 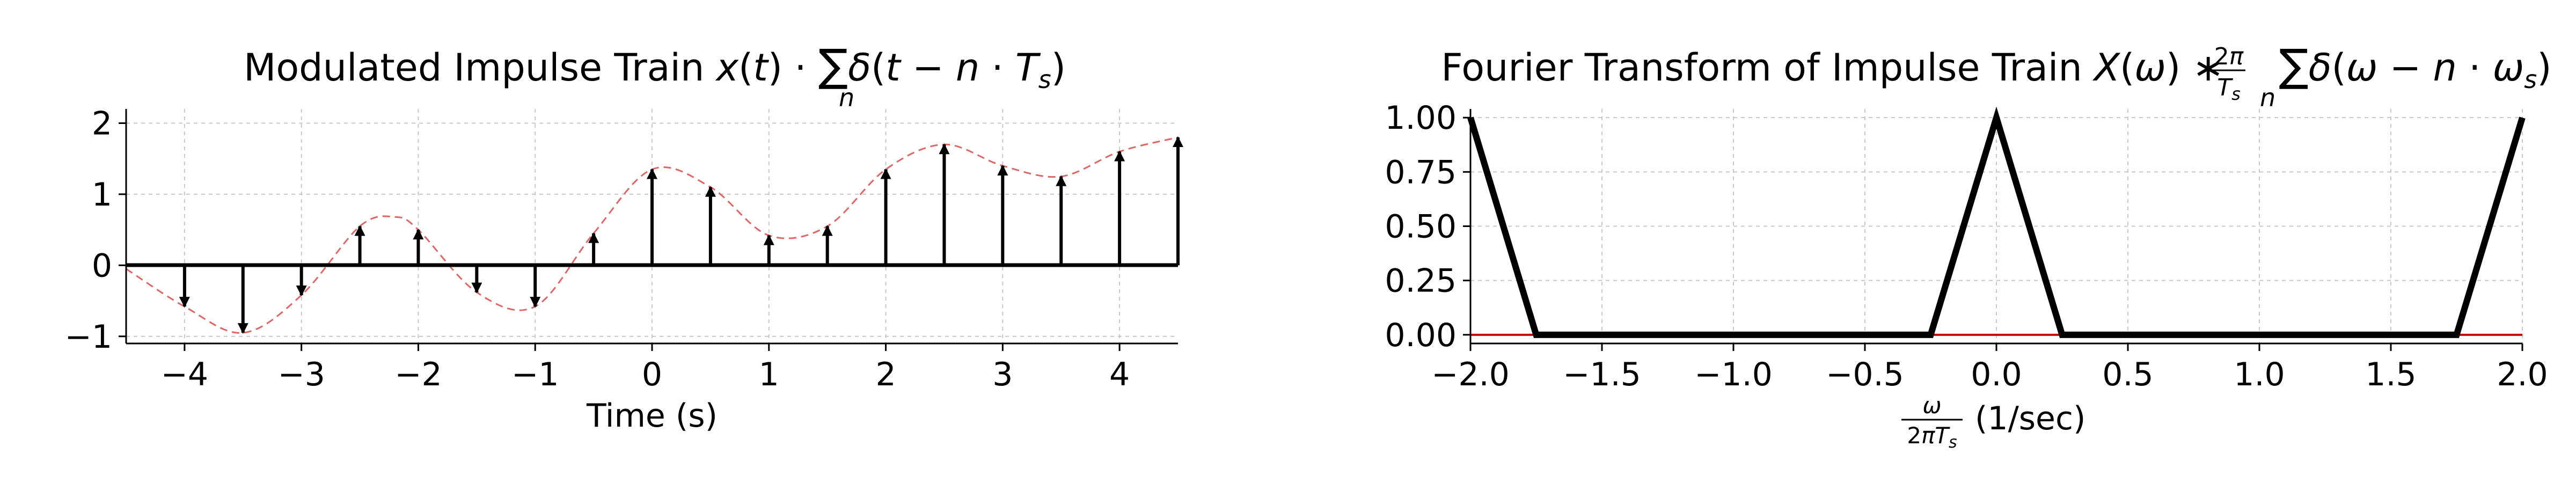 What do you see at coordinates (1421, 172) in the screenshot?
I see `right-y-tick-label: 0.75` at bounding box center [1421, 172].